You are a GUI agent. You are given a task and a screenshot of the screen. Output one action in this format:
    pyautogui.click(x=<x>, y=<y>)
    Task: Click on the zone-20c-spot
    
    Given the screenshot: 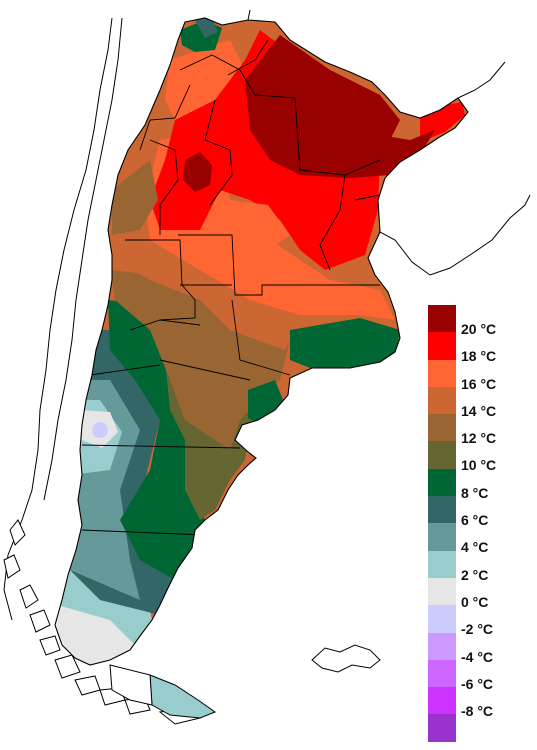 What is the action you would take?
    pyautogui.click(x=197, y=172)
    